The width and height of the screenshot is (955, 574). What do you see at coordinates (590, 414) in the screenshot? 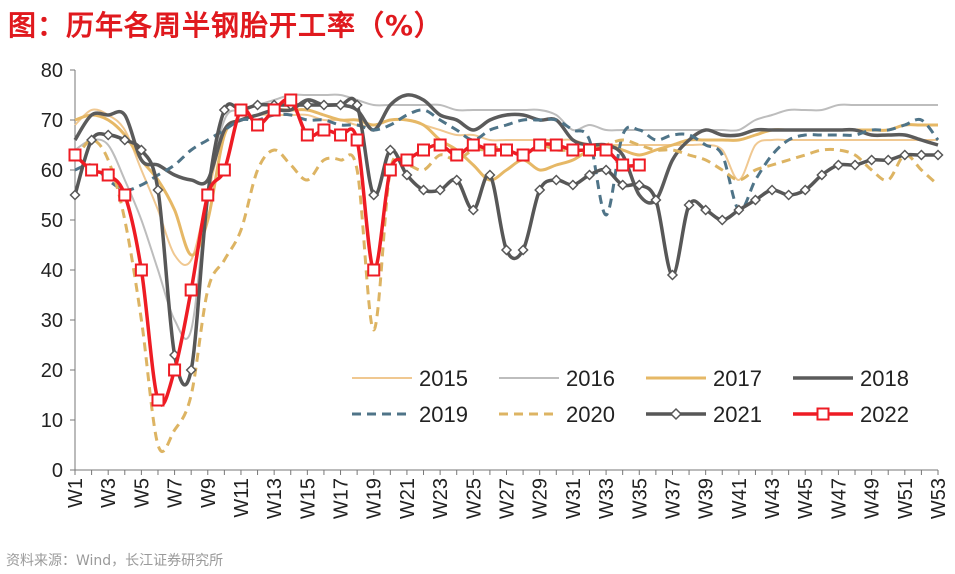
I see `legend-label: 2020` at bounding box center [590, 414].